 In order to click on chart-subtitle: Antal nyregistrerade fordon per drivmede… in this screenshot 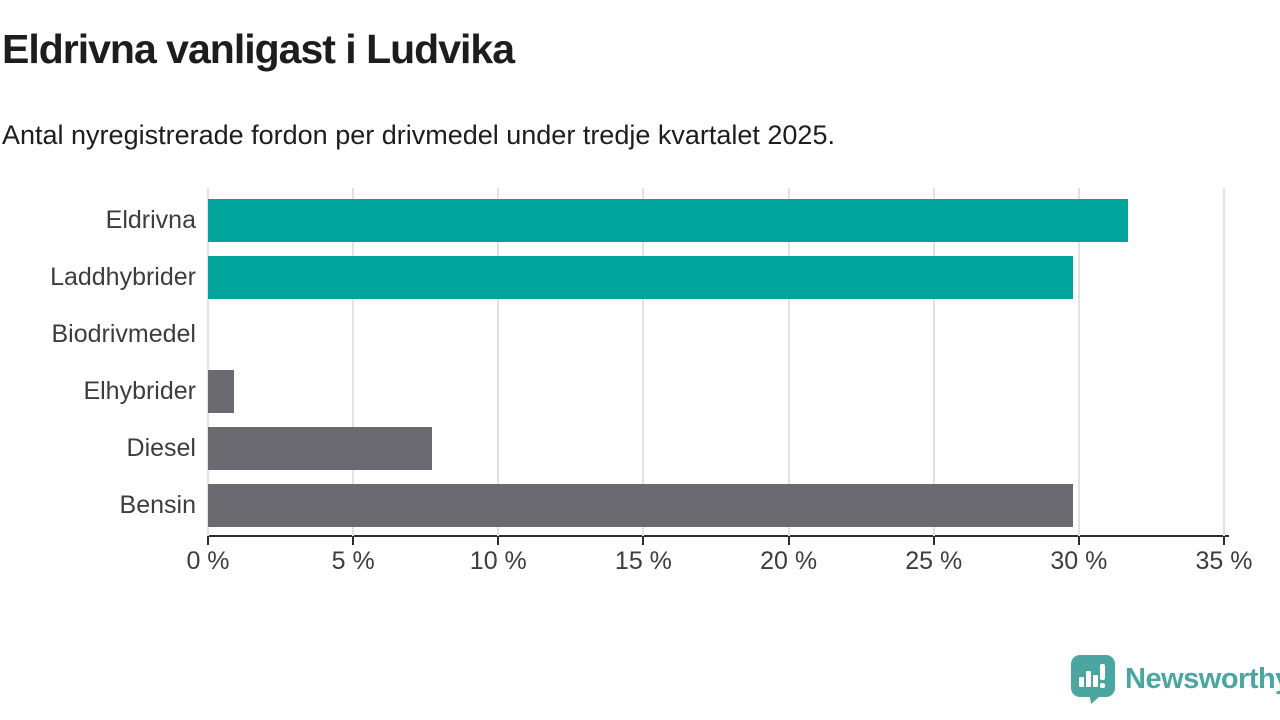, I will do `click(418, 135)`.